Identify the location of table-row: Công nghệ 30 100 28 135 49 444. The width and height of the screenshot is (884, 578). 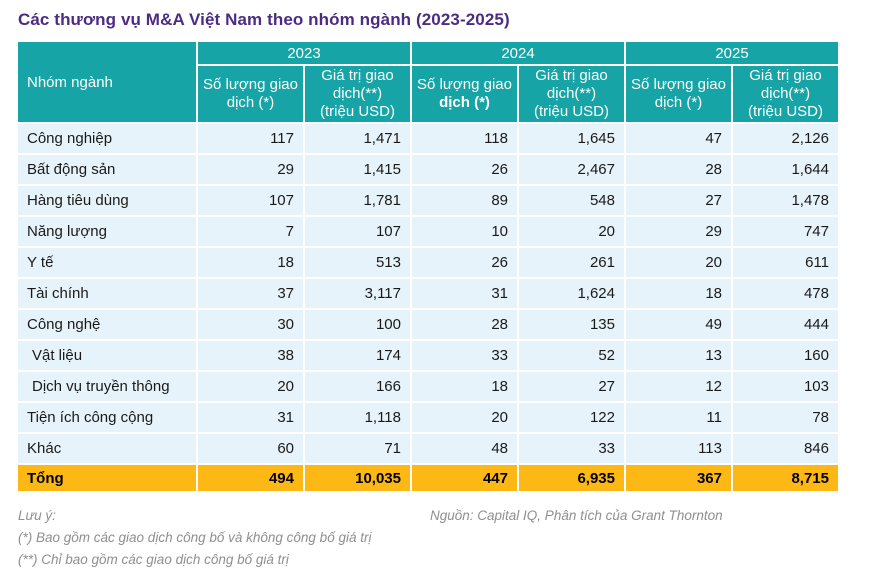
(428, 324).